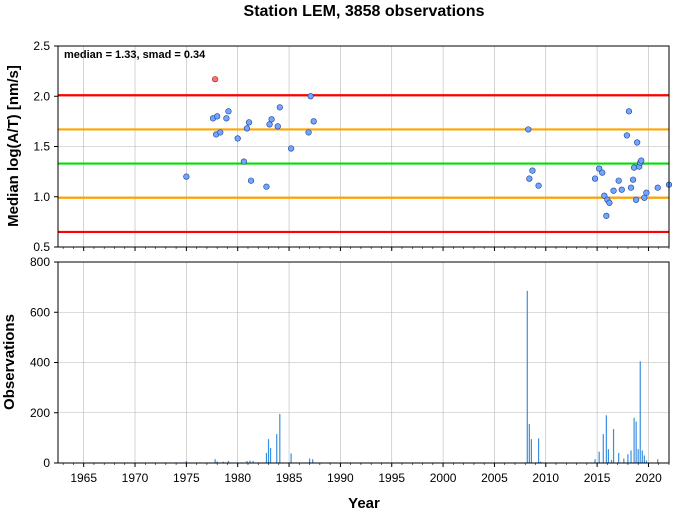  What do you see at coordinates (135, 478) in the screenshot?
I see `x-tick-label: 1970` at bounding box center [135, 478].